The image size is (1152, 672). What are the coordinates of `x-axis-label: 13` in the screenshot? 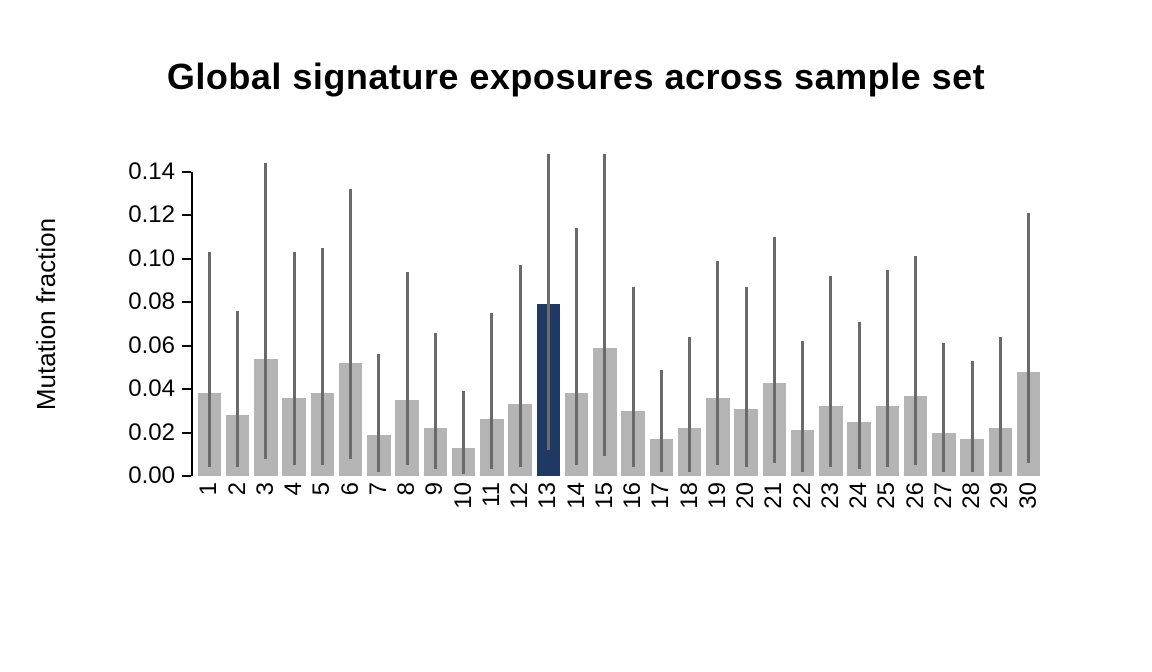 It's located at (548, 495).